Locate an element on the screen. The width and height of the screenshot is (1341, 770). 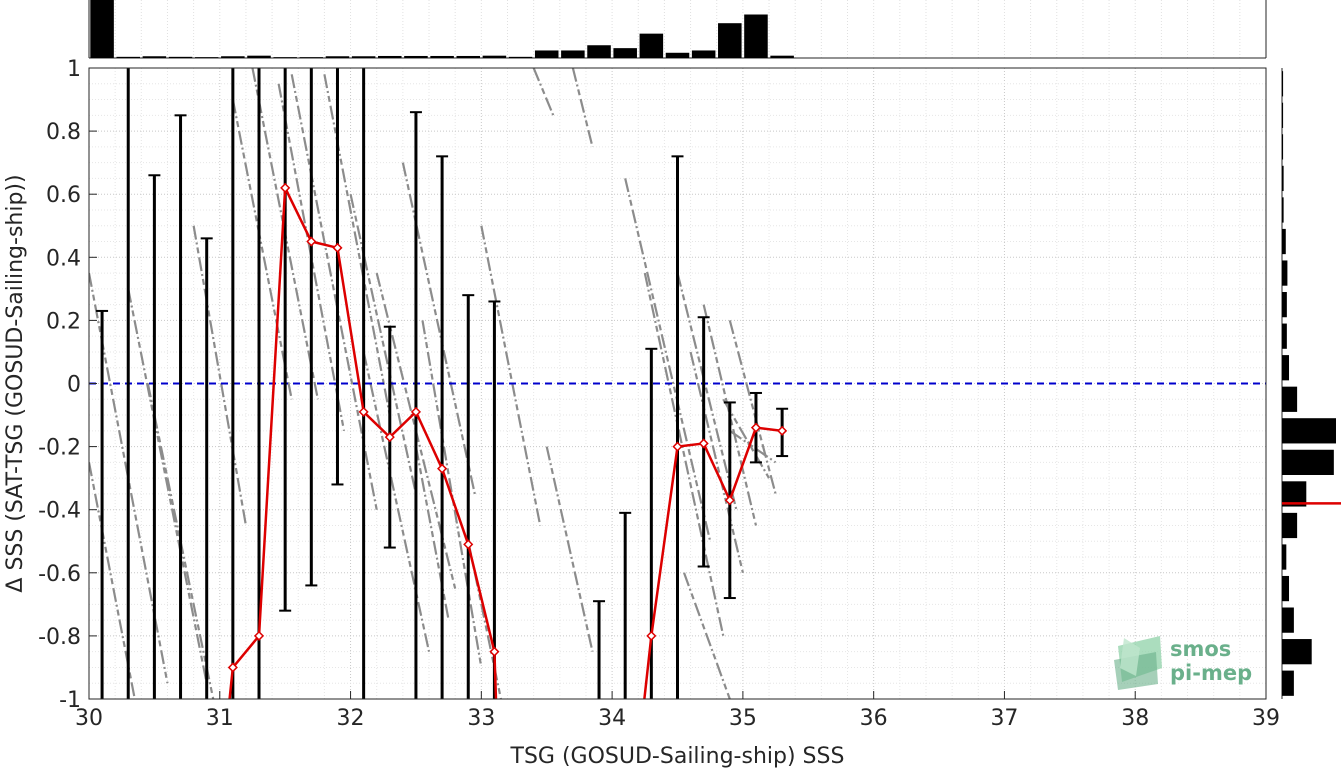
x-tick-label: 39 is located at coordinates (1266, 718).